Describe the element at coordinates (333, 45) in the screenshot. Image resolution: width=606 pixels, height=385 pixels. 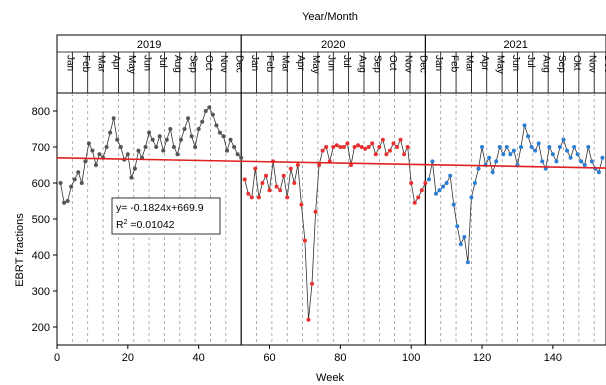
I see `year-label: 2020` at that location.